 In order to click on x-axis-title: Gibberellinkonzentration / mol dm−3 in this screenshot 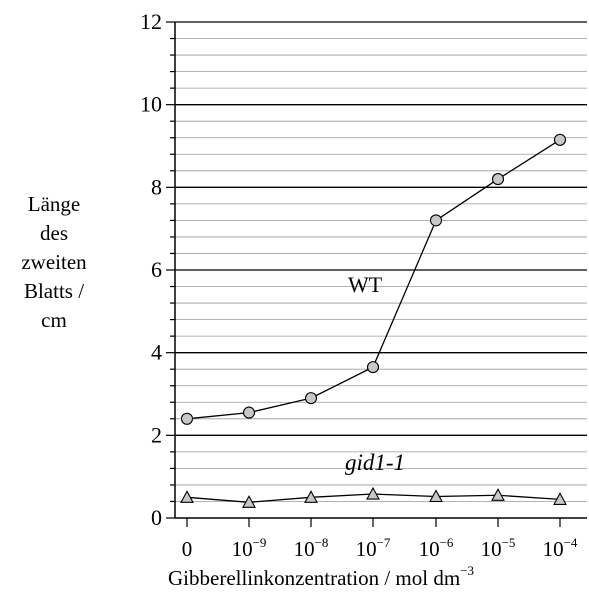, I will do `click(378, 577)`.